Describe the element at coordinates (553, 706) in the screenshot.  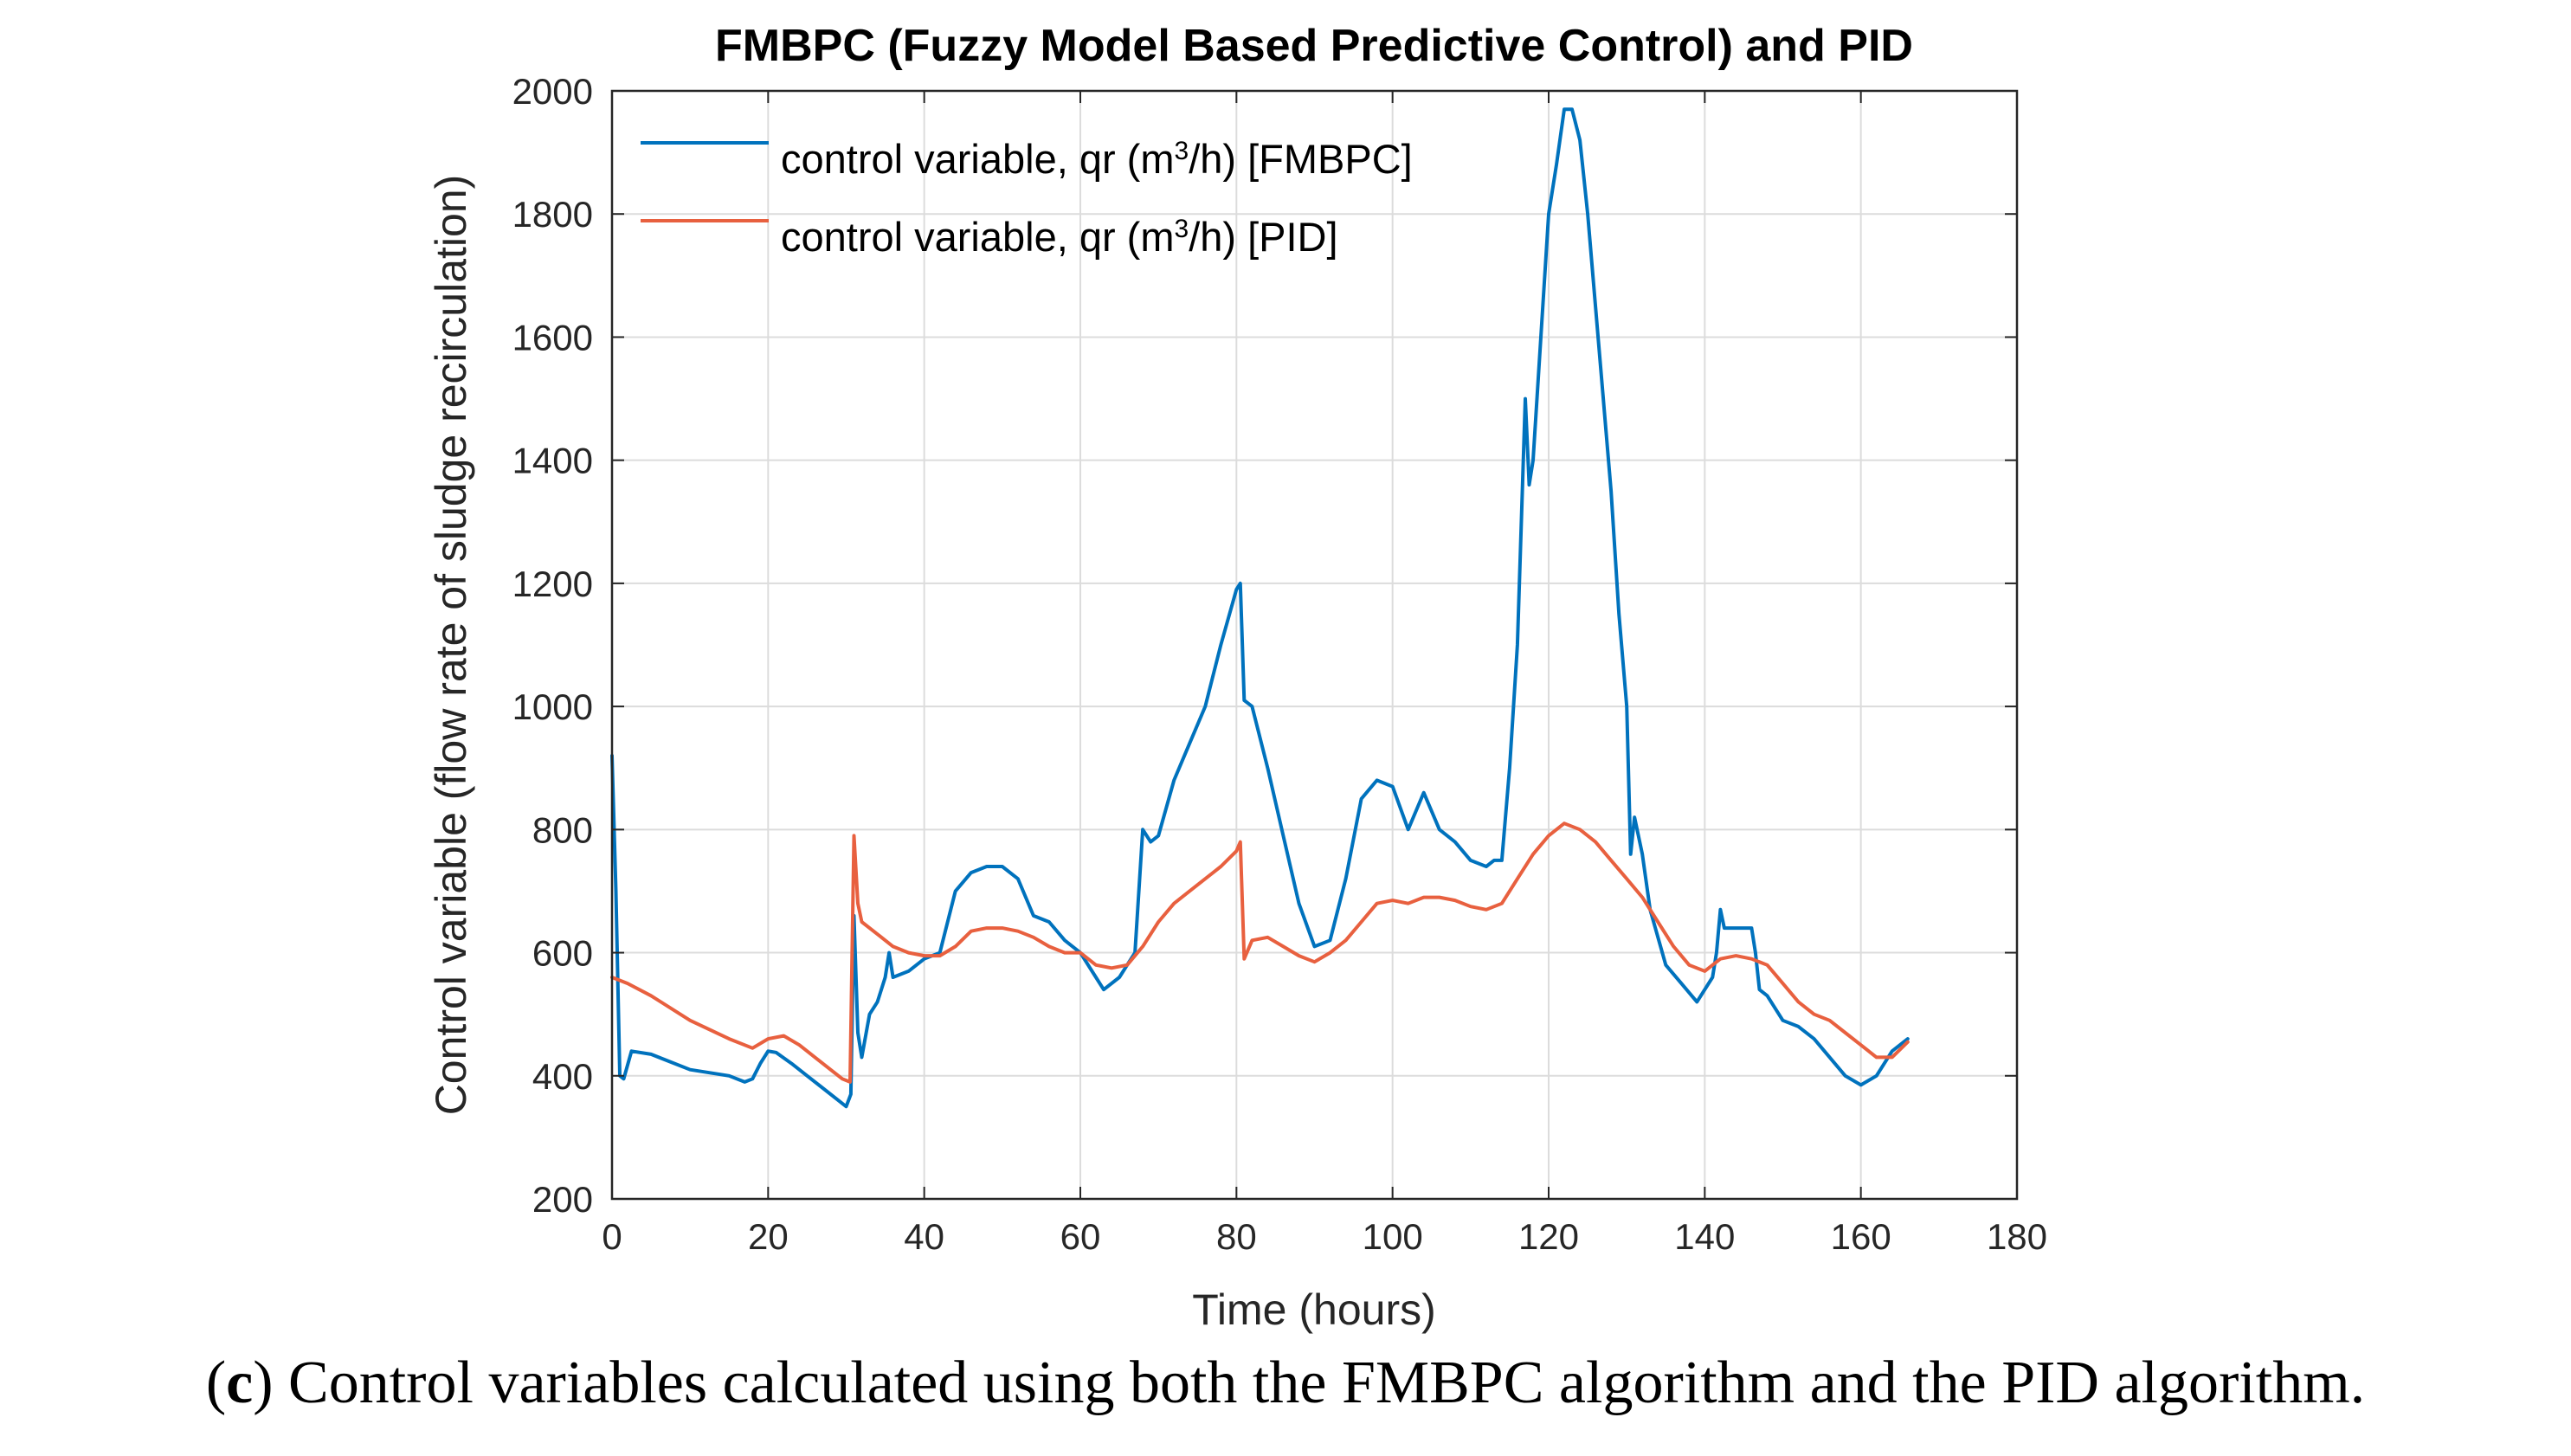
I see `y-tick-label: 1000` at that location.